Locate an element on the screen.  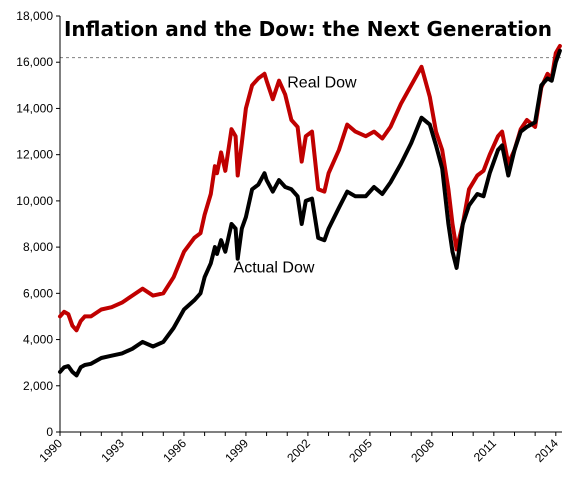
y-tick-label: 8,000 is located at coordinates (38, 247).